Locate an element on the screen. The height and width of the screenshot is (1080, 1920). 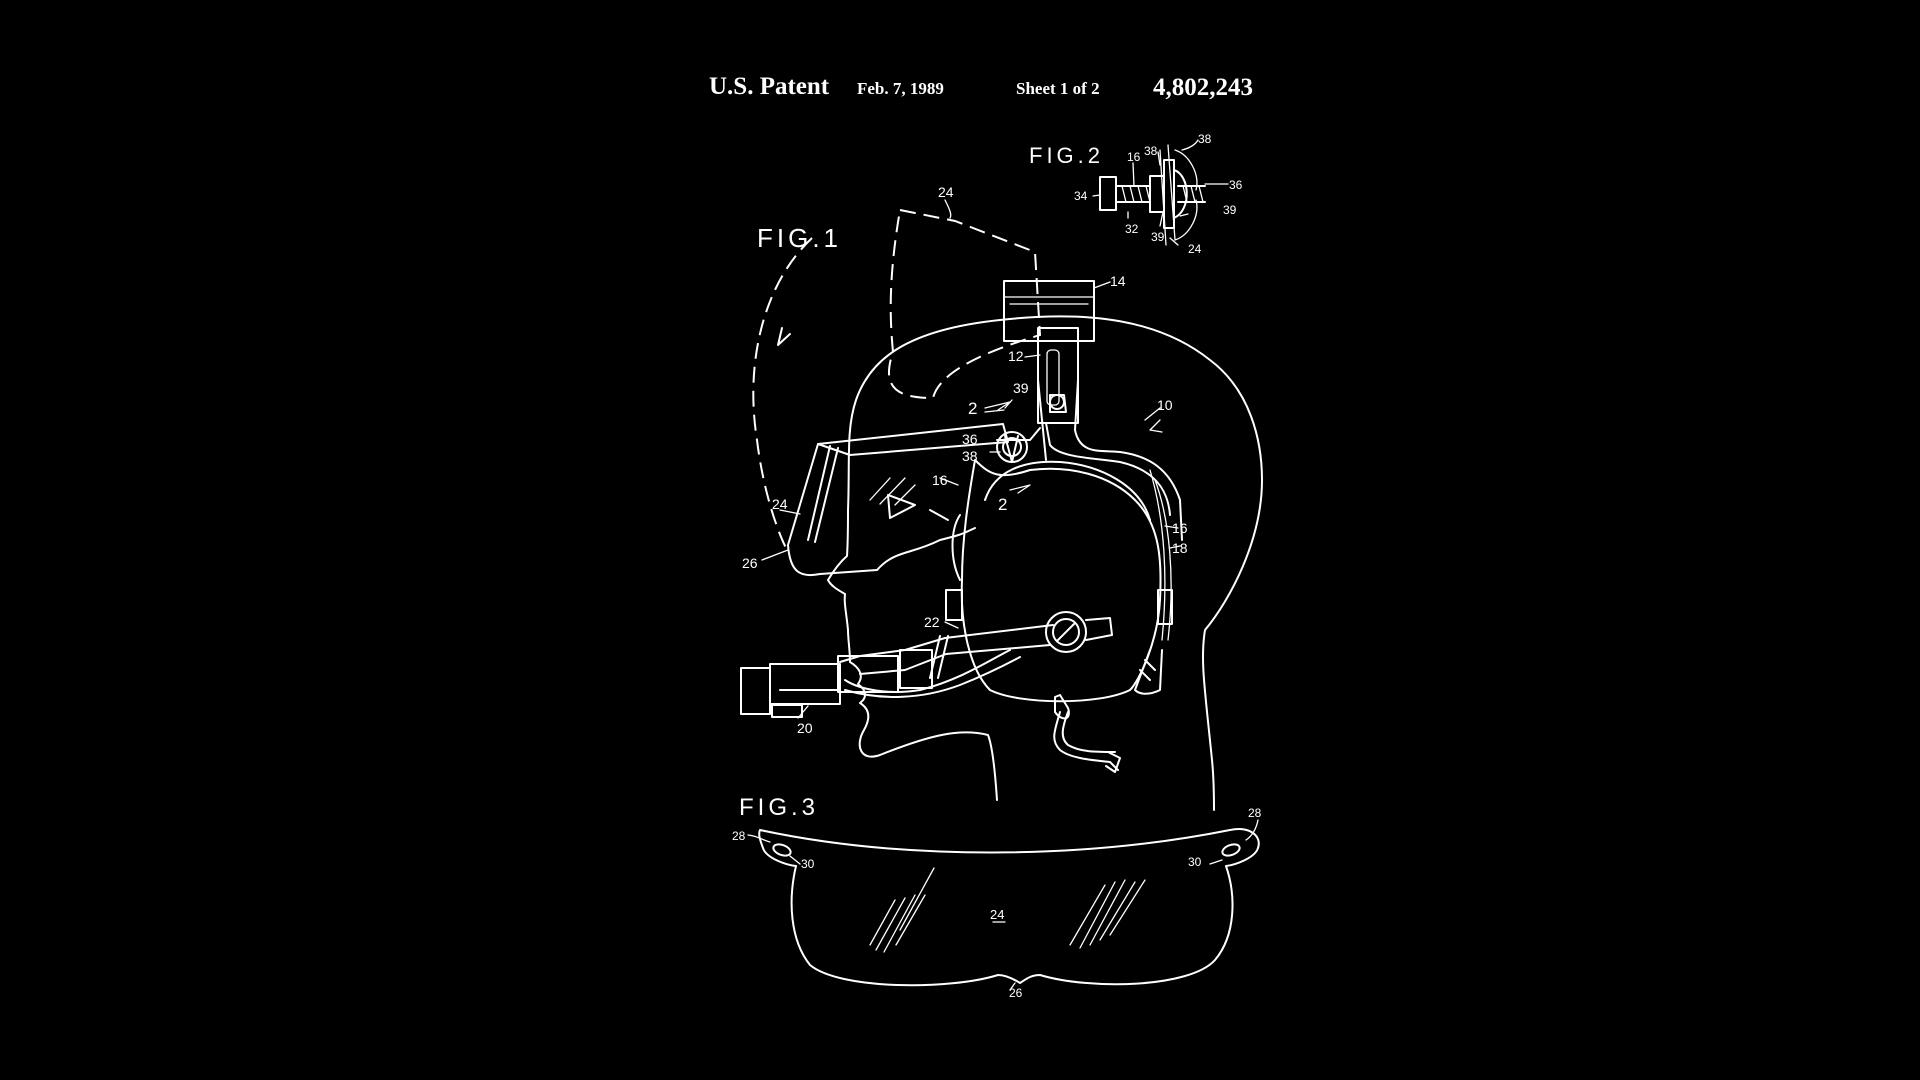
ref-16-left: 16 is located at coordinates (940, 480).